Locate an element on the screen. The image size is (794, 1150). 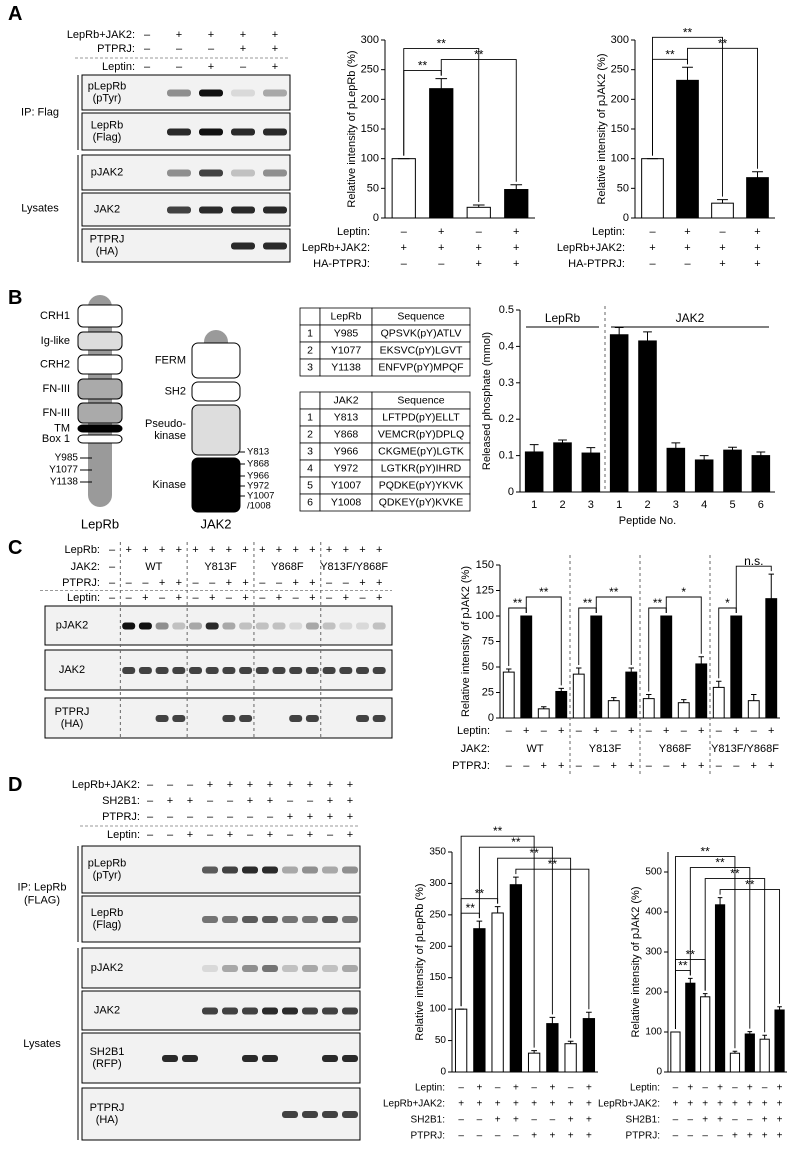
domain-label: Pseudo- is located at coordinates (165, 424).